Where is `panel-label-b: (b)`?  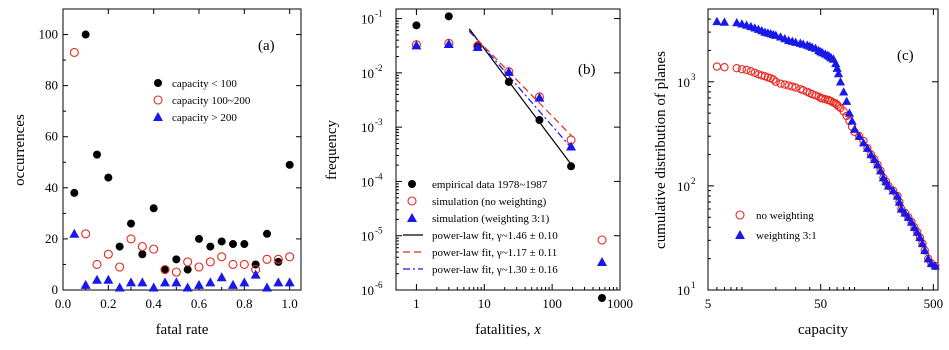
panel-label-b: (b) is located at coordinates (587, 70).